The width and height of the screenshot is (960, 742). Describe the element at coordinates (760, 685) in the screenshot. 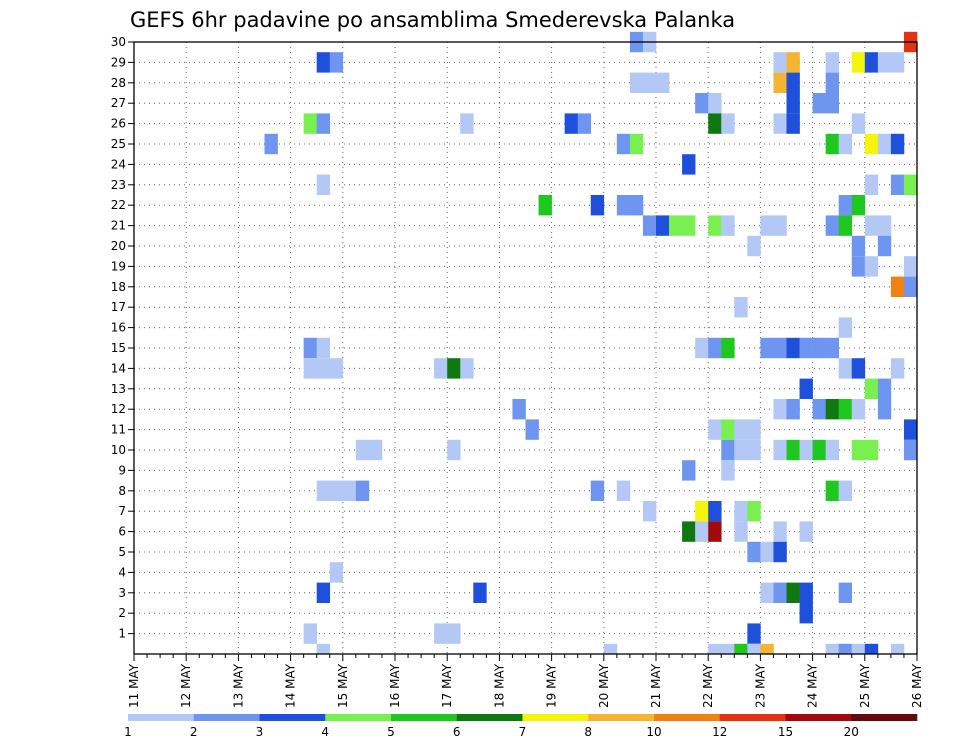

I see `x-tick-label: 23 MAY` at that location.